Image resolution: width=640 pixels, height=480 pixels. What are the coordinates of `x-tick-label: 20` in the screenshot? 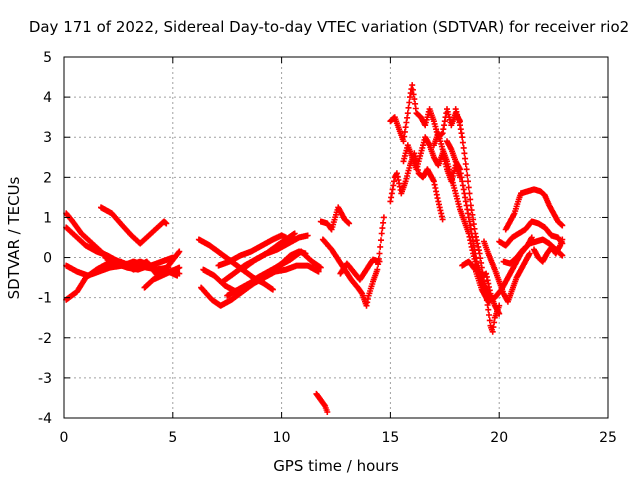 It's located at (499, 438).